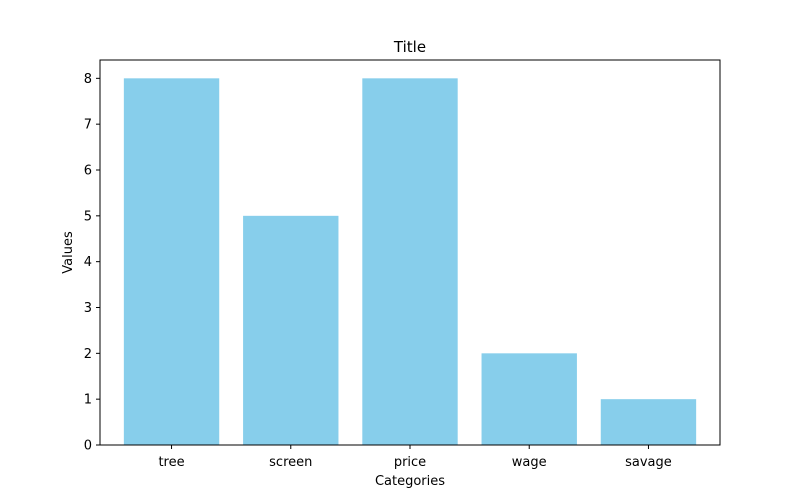 The image size is (800, 500). I want to click on y-tick-label: 8, so click(88, 79).